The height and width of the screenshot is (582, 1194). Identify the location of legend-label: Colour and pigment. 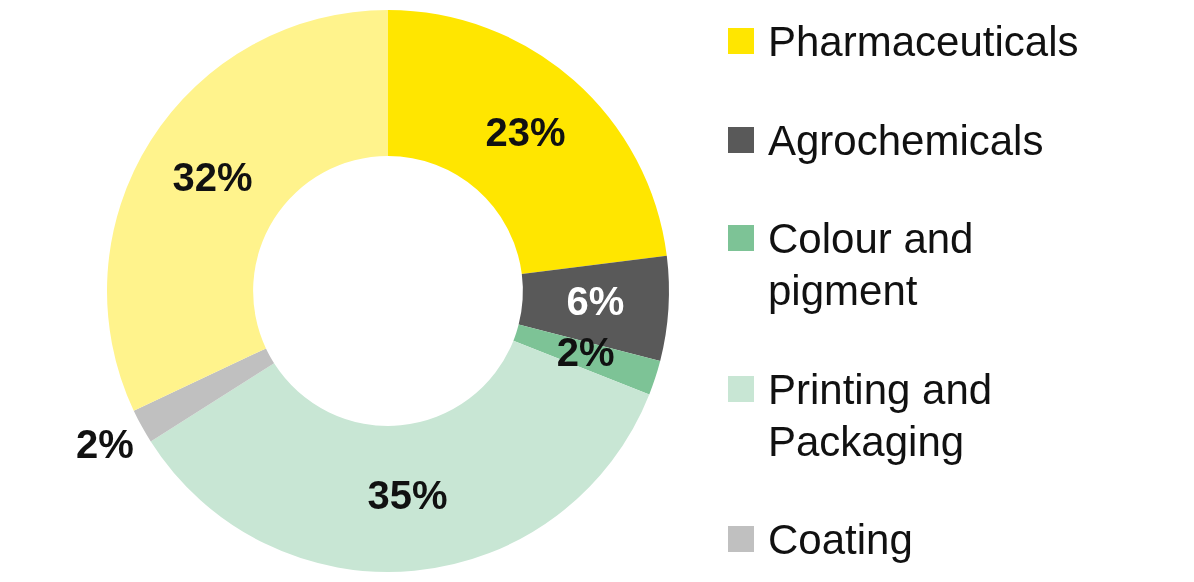
(871, 265).